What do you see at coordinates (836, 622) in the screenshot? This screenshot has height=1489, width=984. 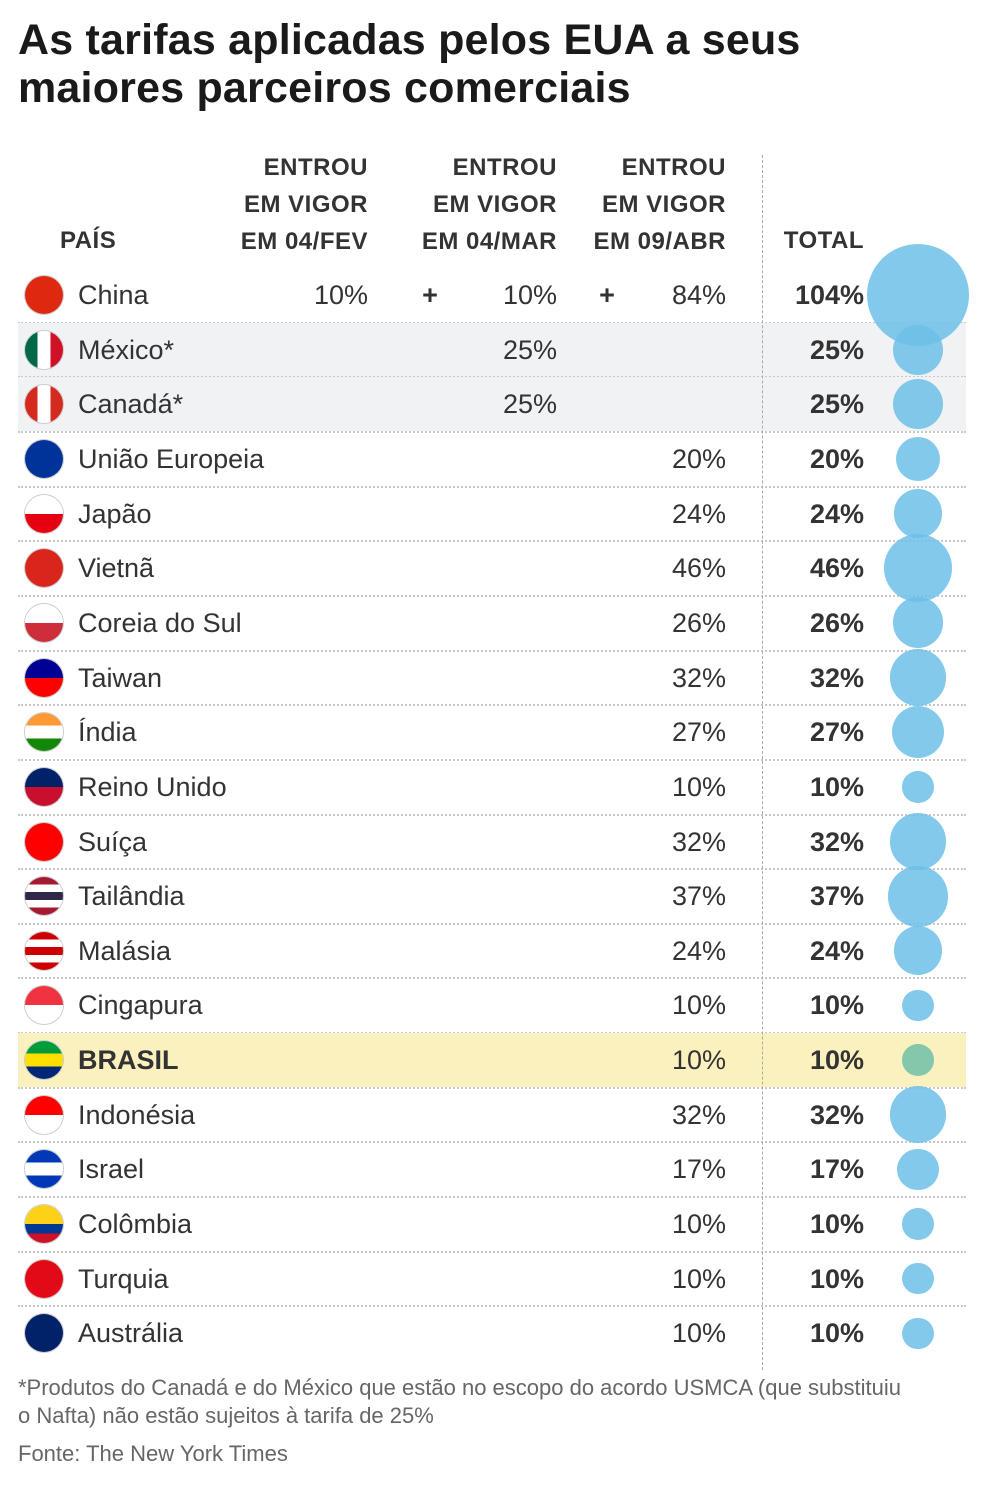 I see `tariff-total: 26%` at bounding box center [836, 622].